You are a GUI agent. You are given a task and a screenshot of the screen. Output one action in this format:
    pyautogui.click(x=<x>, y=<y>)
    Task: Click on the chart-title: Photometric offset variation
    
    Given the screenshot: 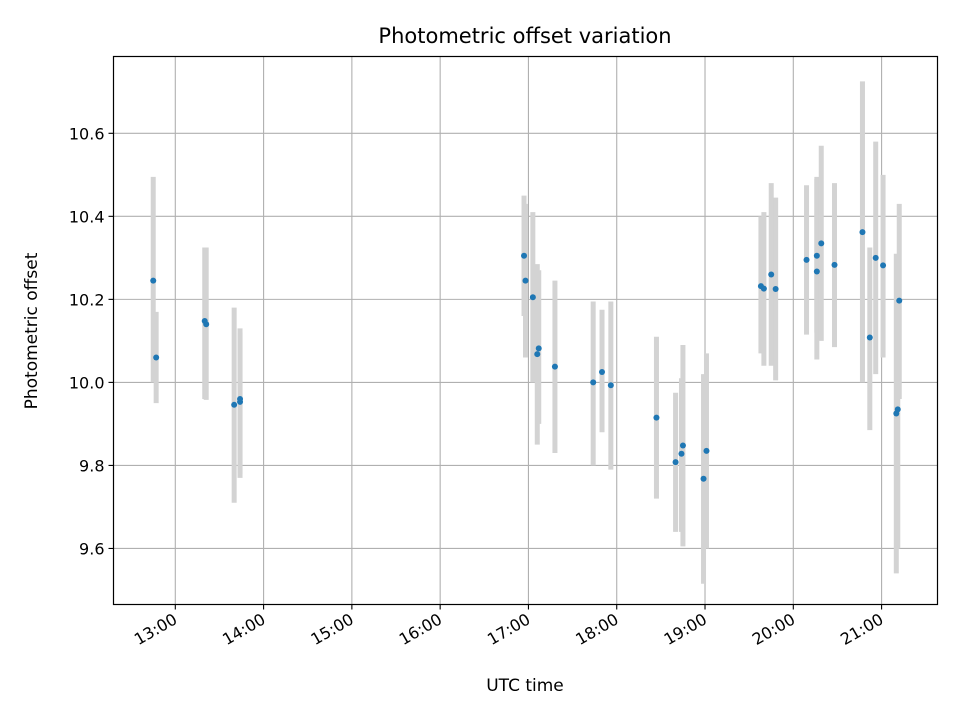 What is the action you would take?
    pyautogui.click(x=524, y=36)
    